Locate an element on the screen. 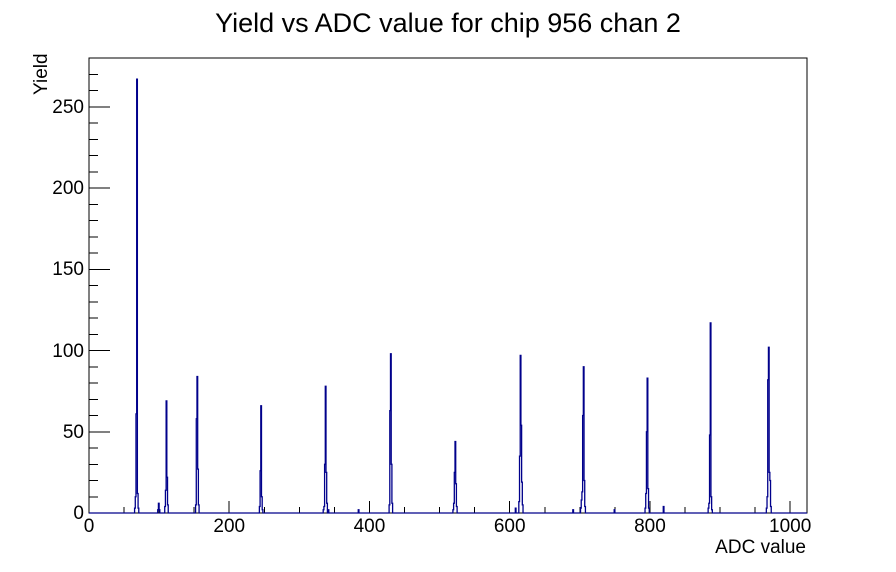  x-tick-label: 0 is located at coordinates (89, 526).